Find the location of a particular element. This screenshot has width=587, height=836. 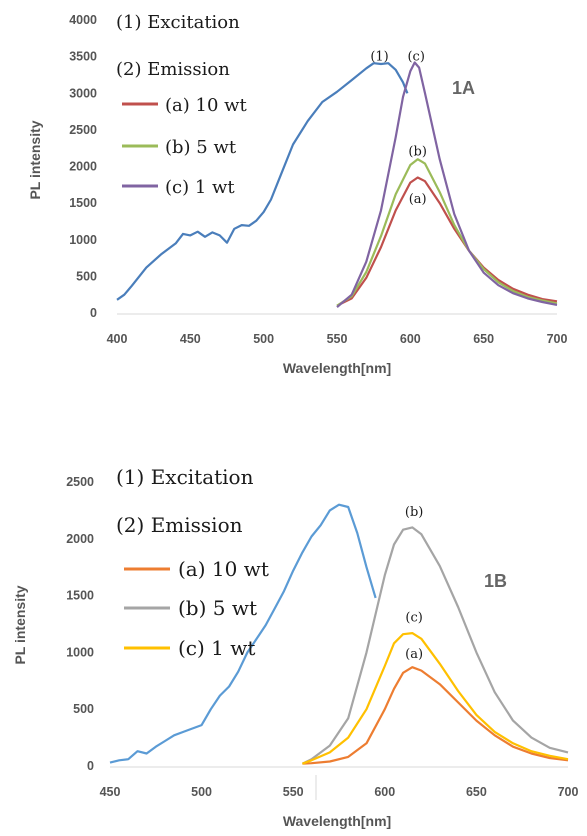

y-tick-labels: 0 500 1000 1500 2000 2500 3000 3500 4000 is located at coordinates (83, 166).